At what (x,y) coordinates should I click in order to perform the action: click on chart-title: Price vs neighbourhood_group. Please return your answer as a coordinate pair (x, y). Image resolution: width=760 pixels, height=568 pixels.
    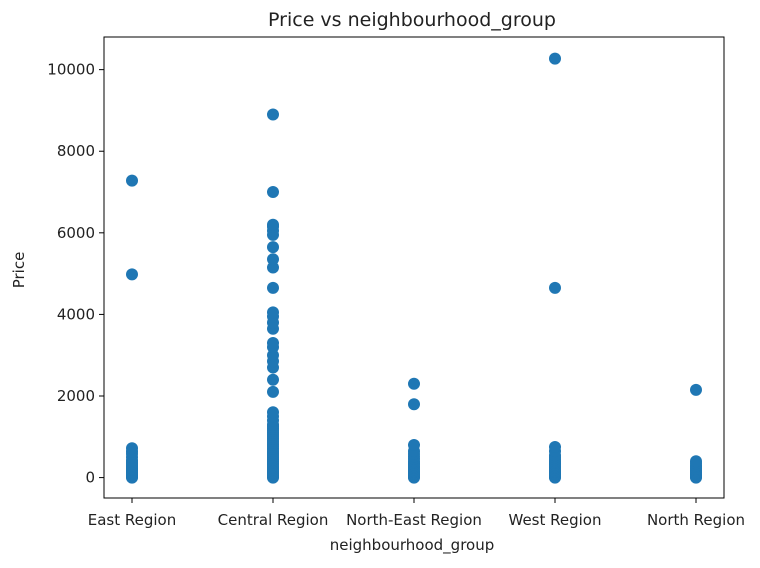
    Looking at the image, I should click on (412, 20).